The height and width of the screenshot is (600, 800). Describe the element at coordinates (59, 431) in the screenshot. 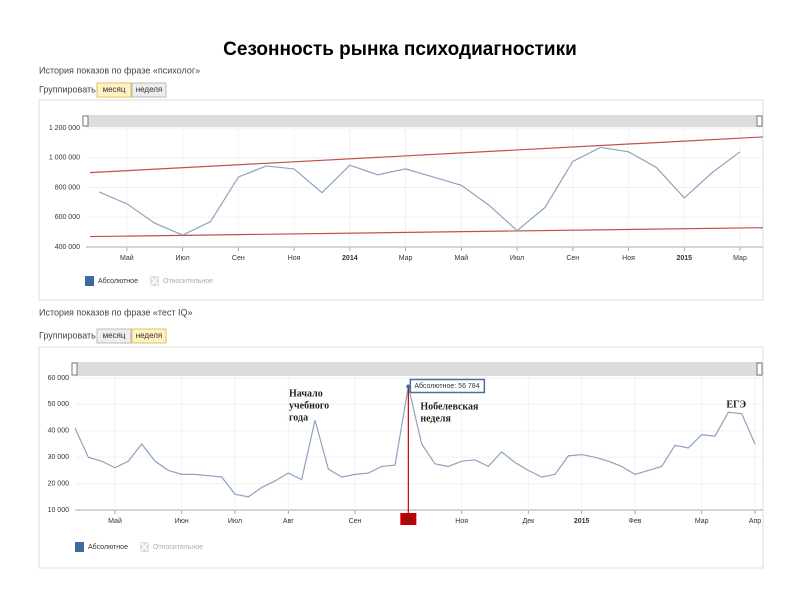

I see `y-tick-label: 40 000` at that location.